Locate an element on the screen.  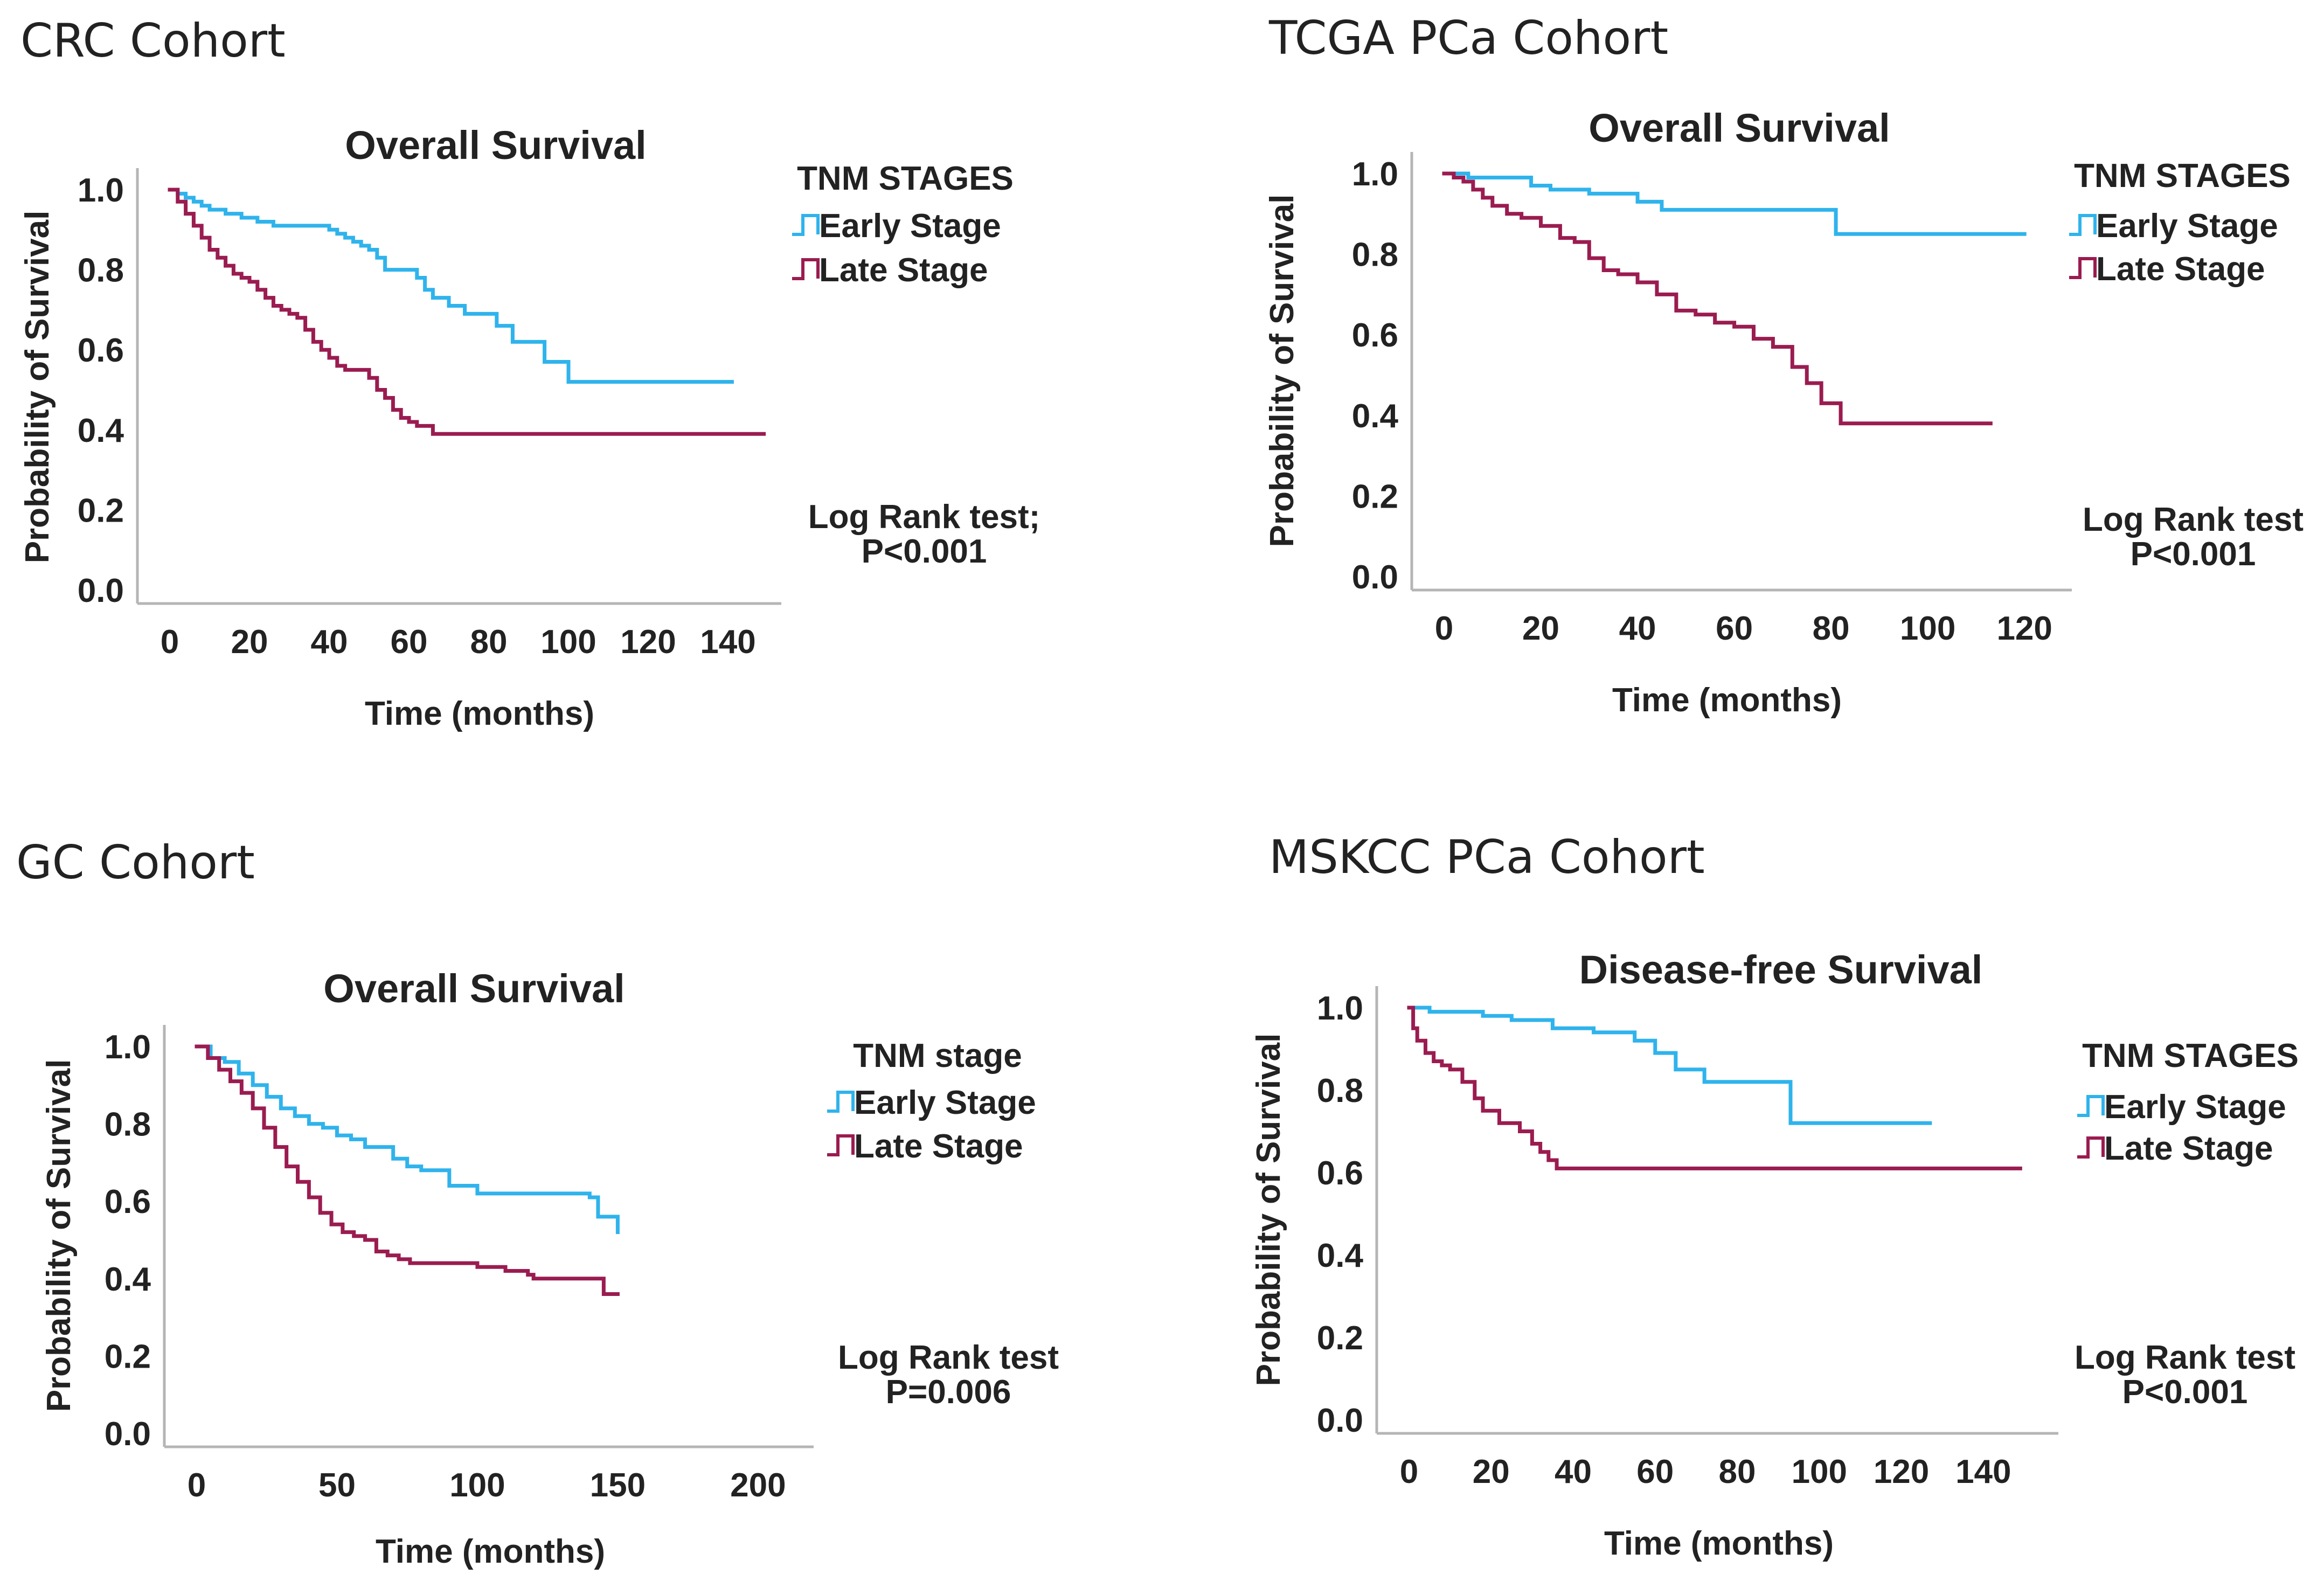
log-rank-stat: Log Rank test; is located at coordinates (924, 517).